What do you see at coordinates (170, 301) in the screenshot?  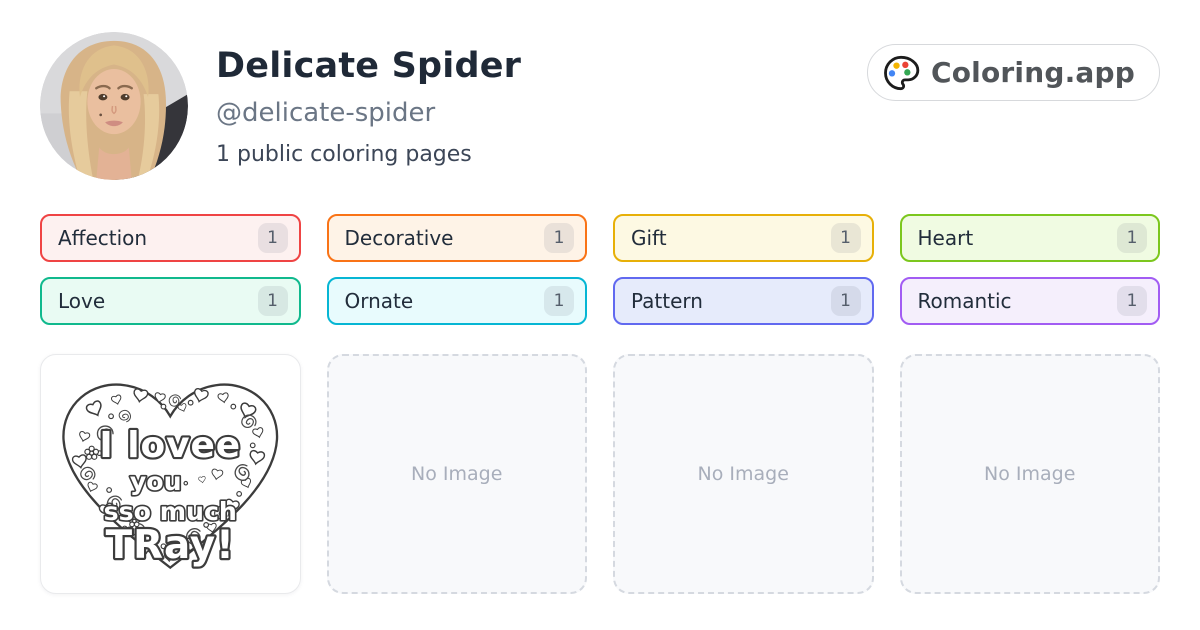 I see `tag-love: Love 1` at bounding box center [170, 301].